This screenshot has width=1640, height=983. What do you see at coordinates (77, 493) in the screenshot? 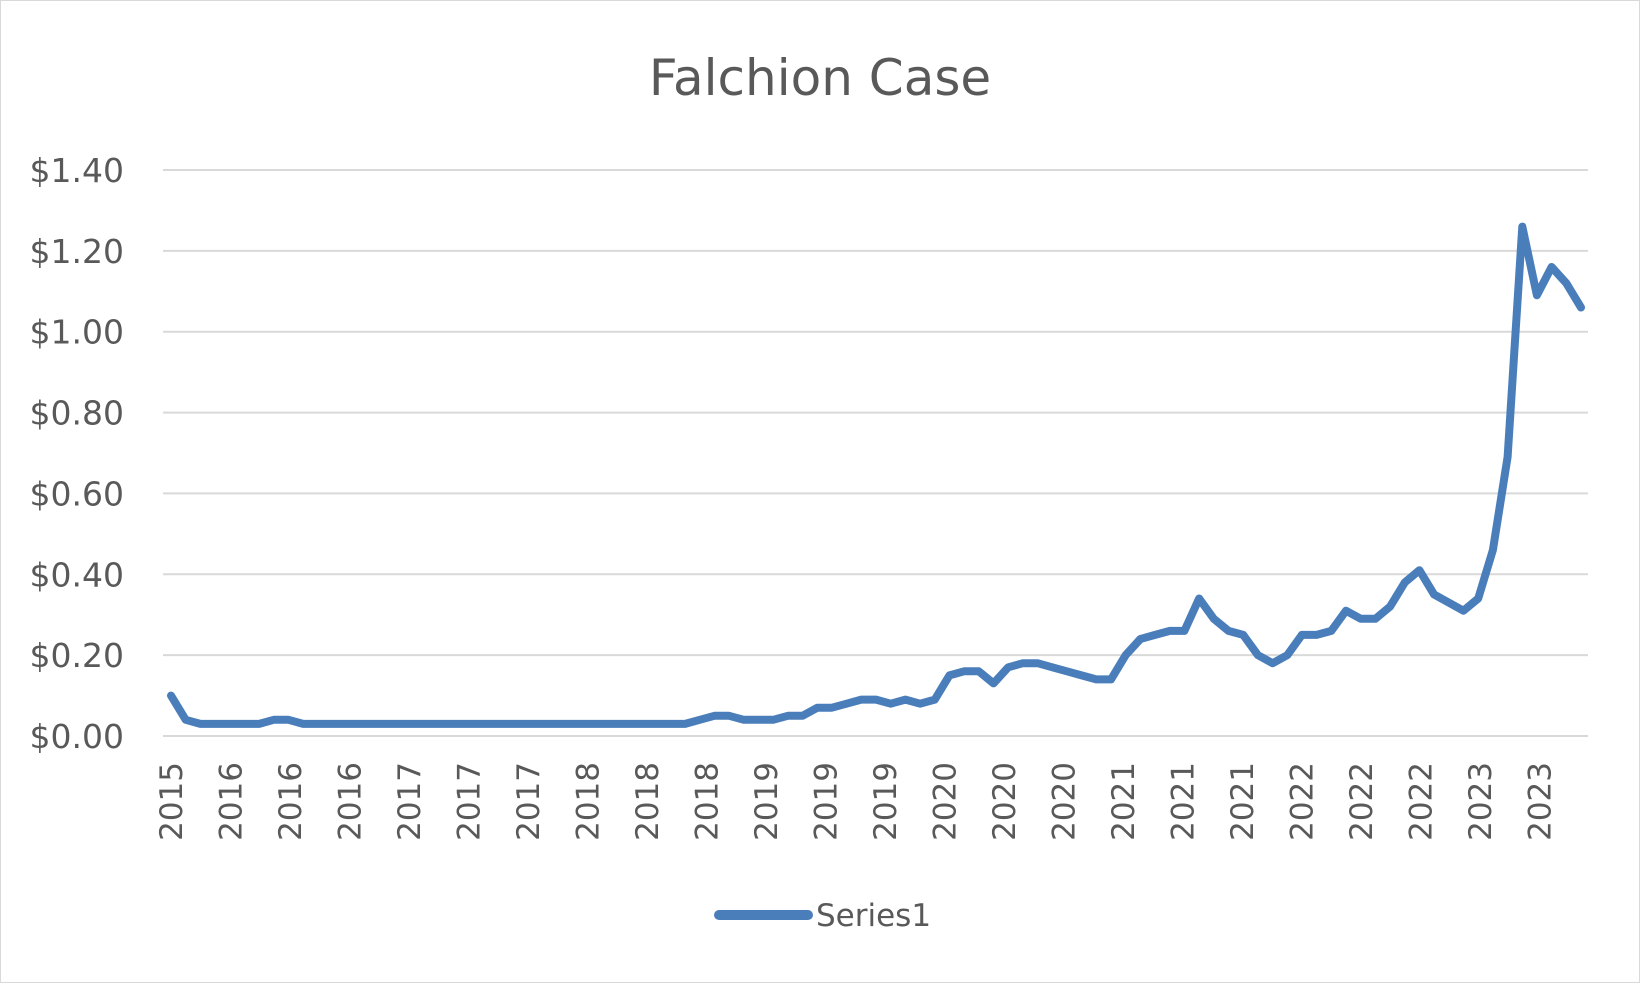
I see `y-tick-label: $0.60` at bounding box center [77, 493].